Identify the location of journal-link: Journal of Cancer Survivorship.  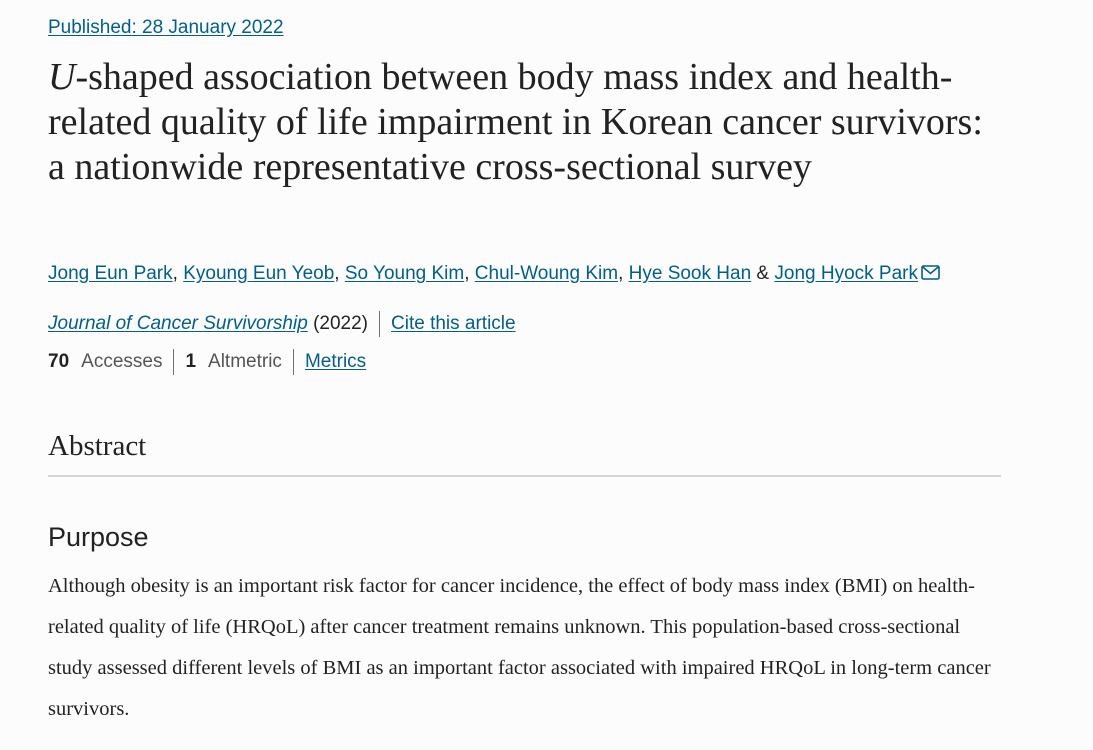
(178, 323).